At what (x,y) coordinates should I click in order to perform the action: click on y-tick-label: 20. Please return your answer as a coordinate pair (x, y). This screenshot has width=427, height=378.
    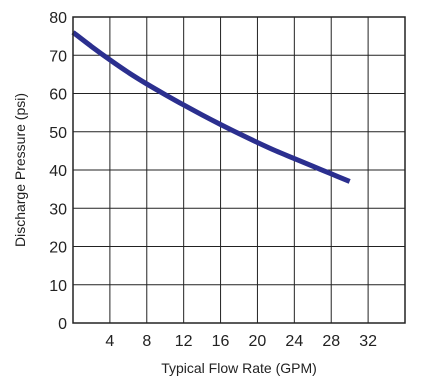
    Looking at the image, I should click on (58, 248).